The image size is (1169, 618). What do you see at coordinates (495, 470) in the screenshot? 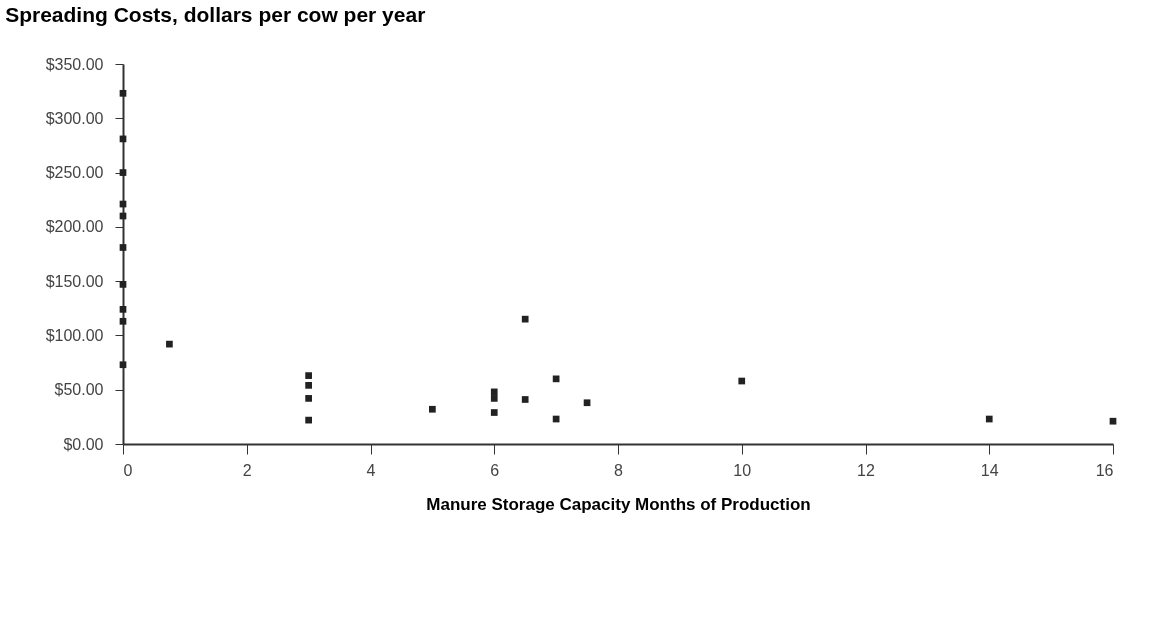
I see `x-tick-label: 6` at bounding box center [495, 470].